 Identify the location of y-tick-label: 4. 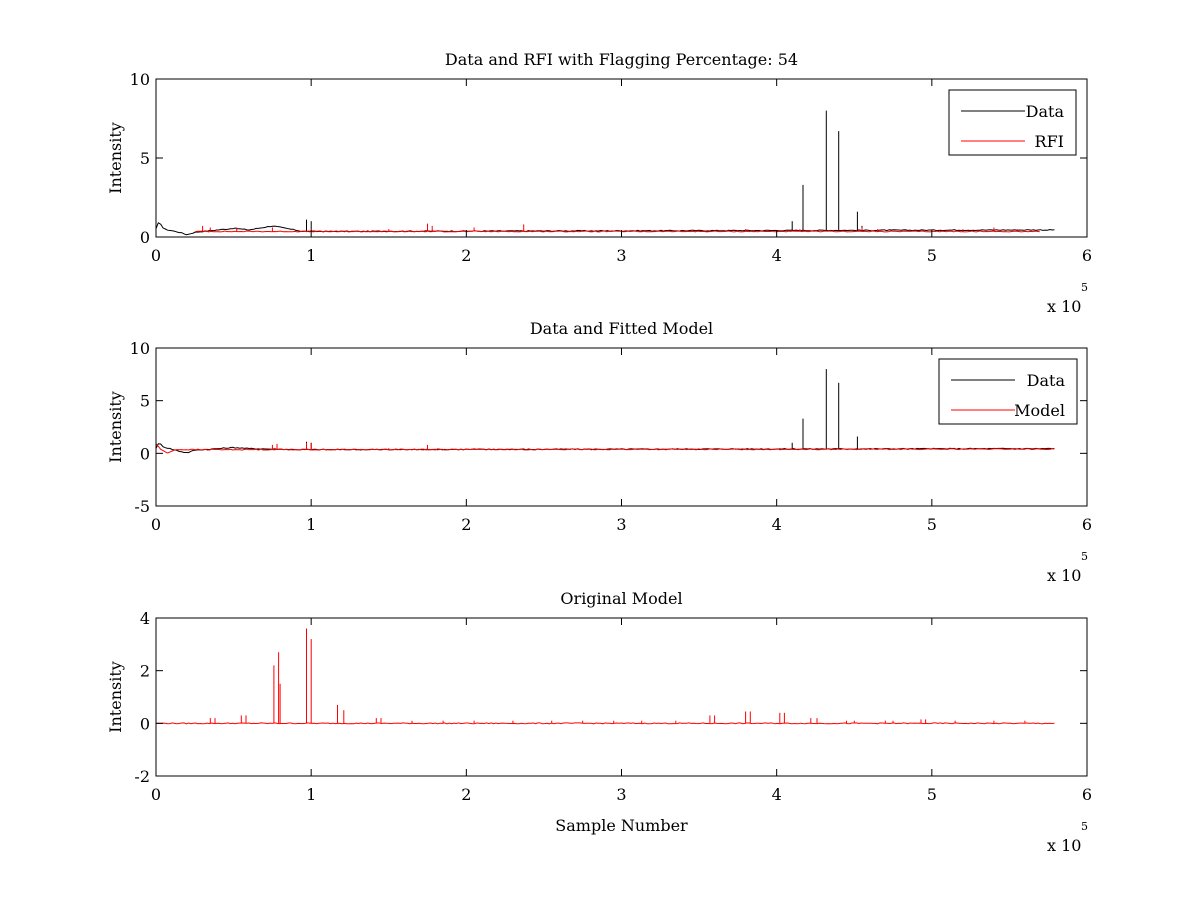
(145, 618).